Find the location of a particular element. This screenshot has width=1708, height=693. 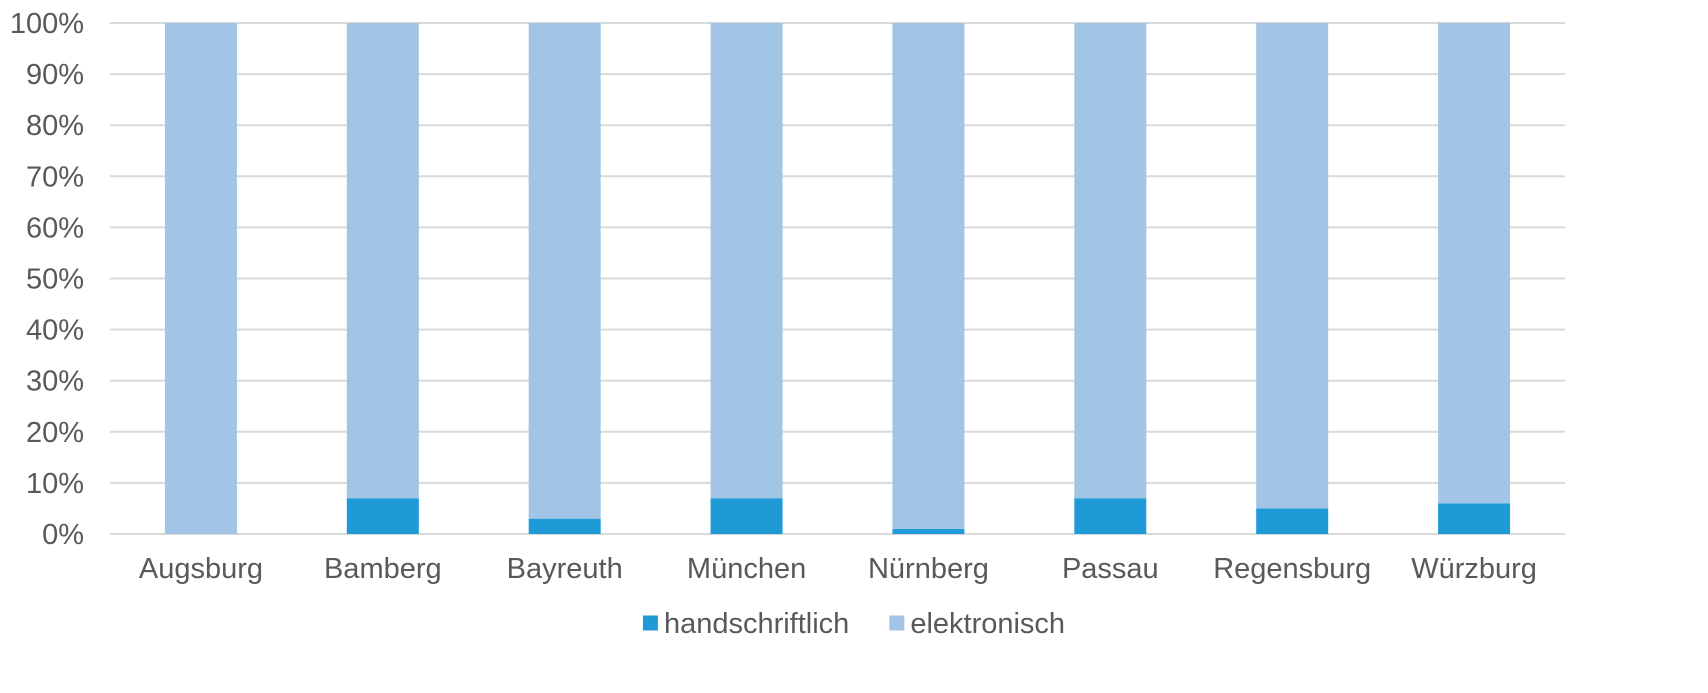

y-tick-label: 60% is located at coordinates (55, 228).